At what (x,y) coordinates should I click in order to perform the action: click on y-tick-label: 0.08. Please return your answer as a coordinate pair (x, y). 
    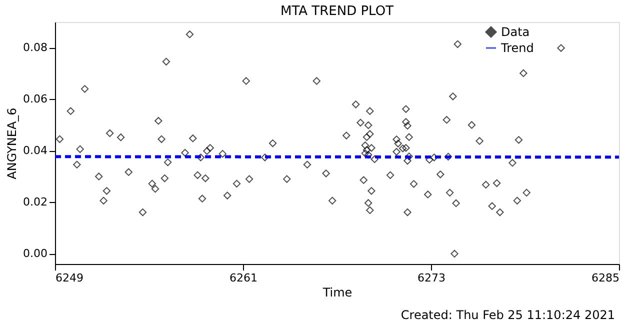
    Looking at the image, I should click on (35, 47).